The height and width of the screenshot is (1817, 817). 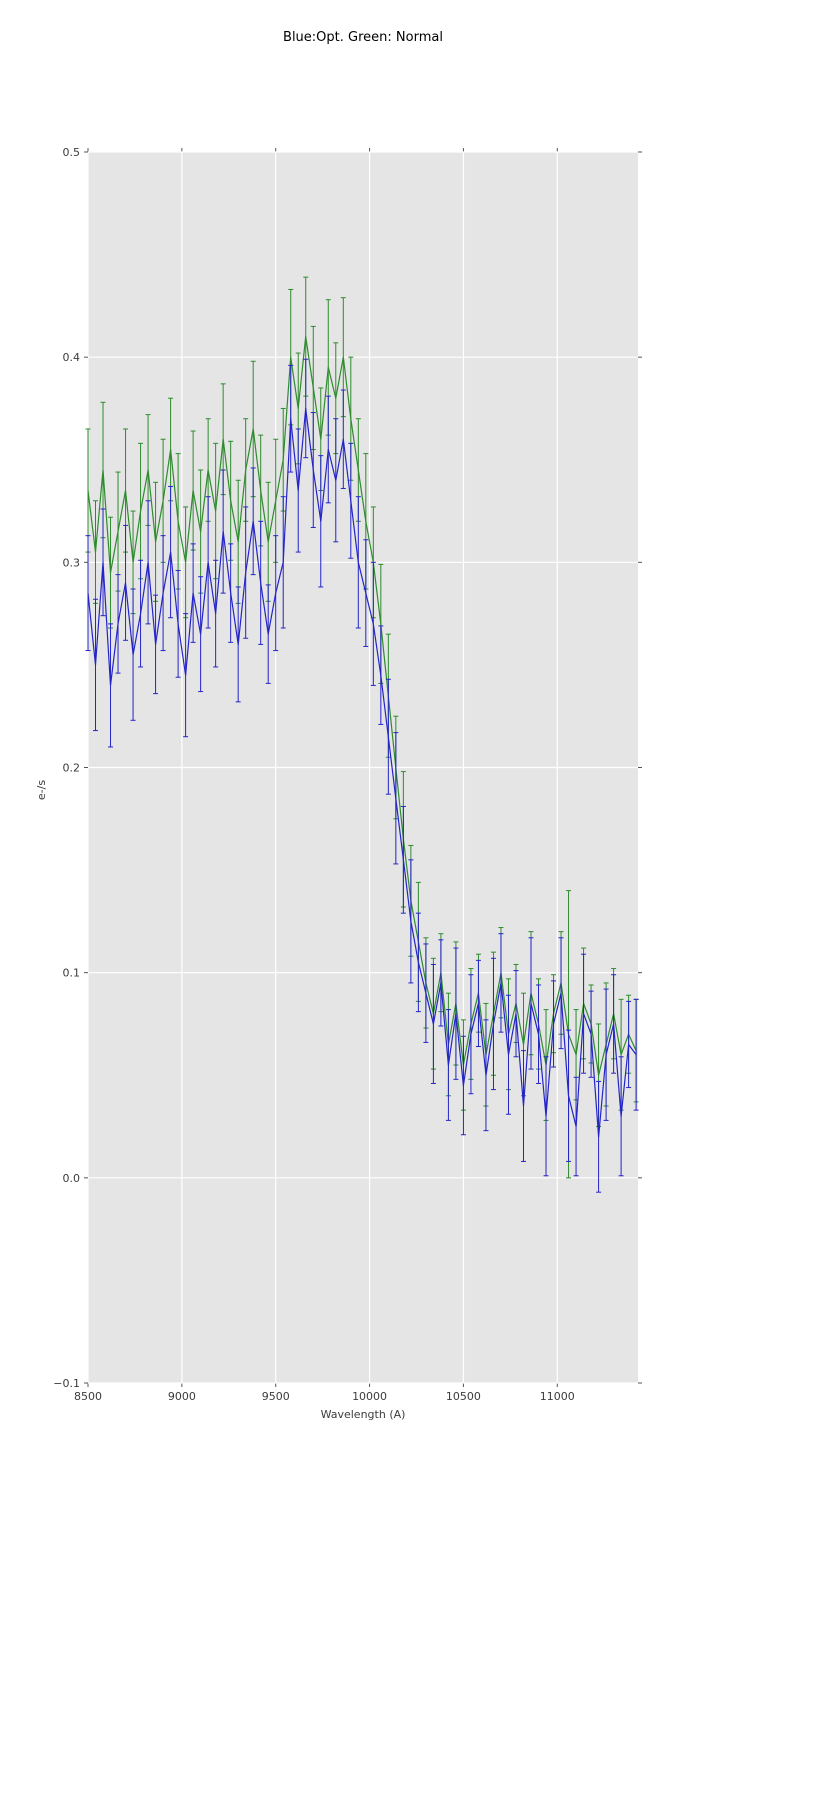 I want to click on x-tick-label: 10500, so click(x=463, y=1396).